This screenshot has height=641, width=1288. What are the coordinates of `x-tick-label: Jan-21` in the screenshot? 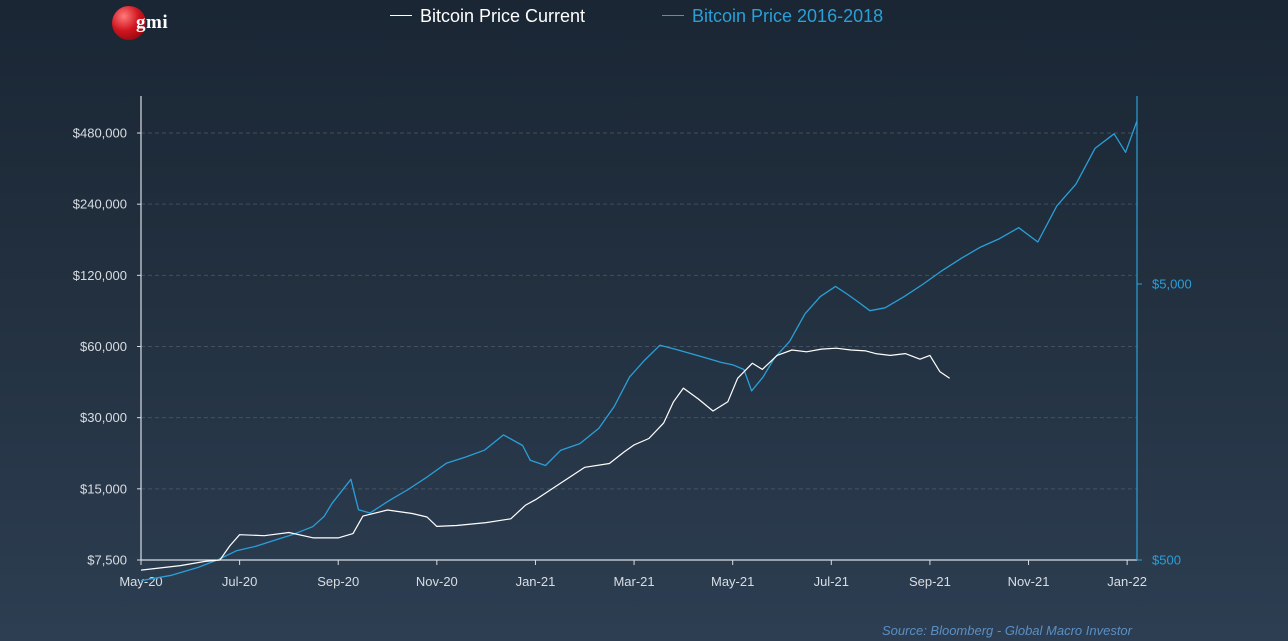 It's located at (536, 581).